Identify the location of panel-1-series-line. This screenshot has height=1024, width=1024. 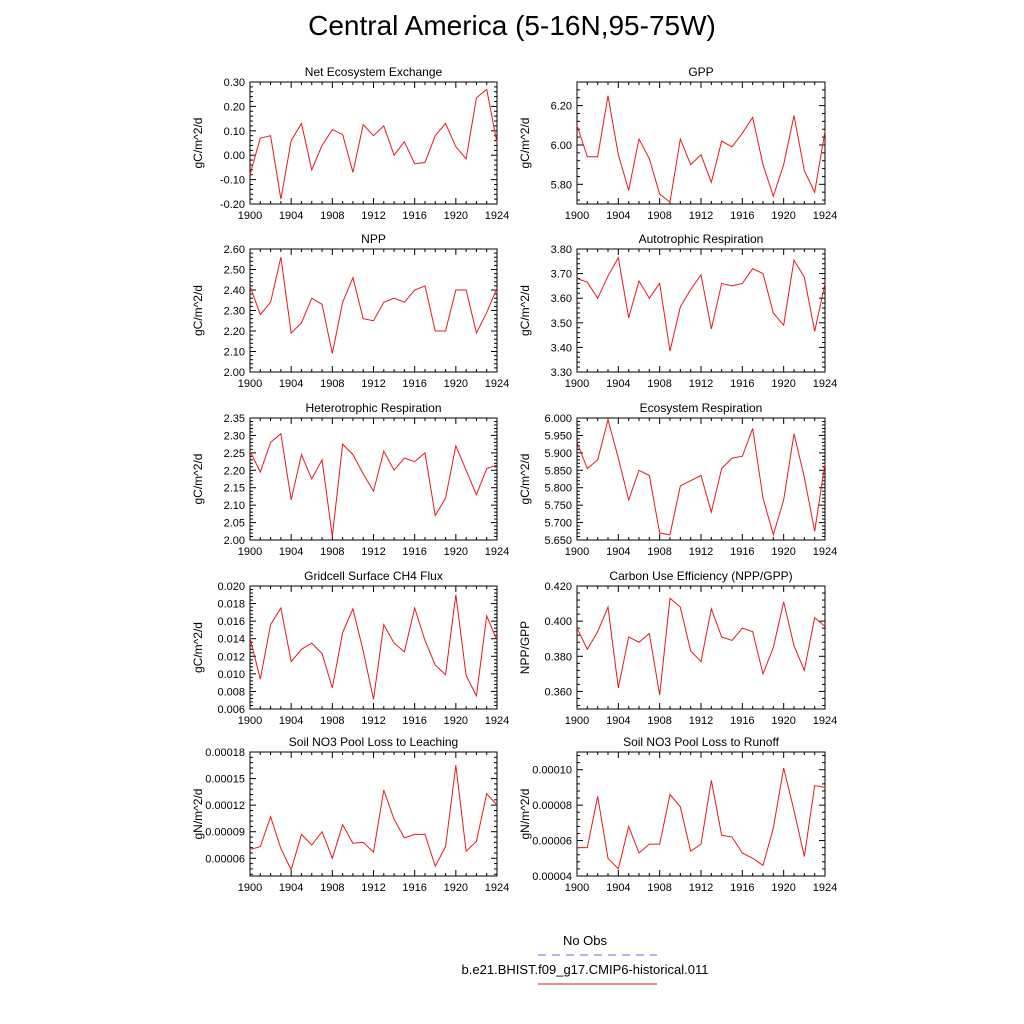
(373, 144).